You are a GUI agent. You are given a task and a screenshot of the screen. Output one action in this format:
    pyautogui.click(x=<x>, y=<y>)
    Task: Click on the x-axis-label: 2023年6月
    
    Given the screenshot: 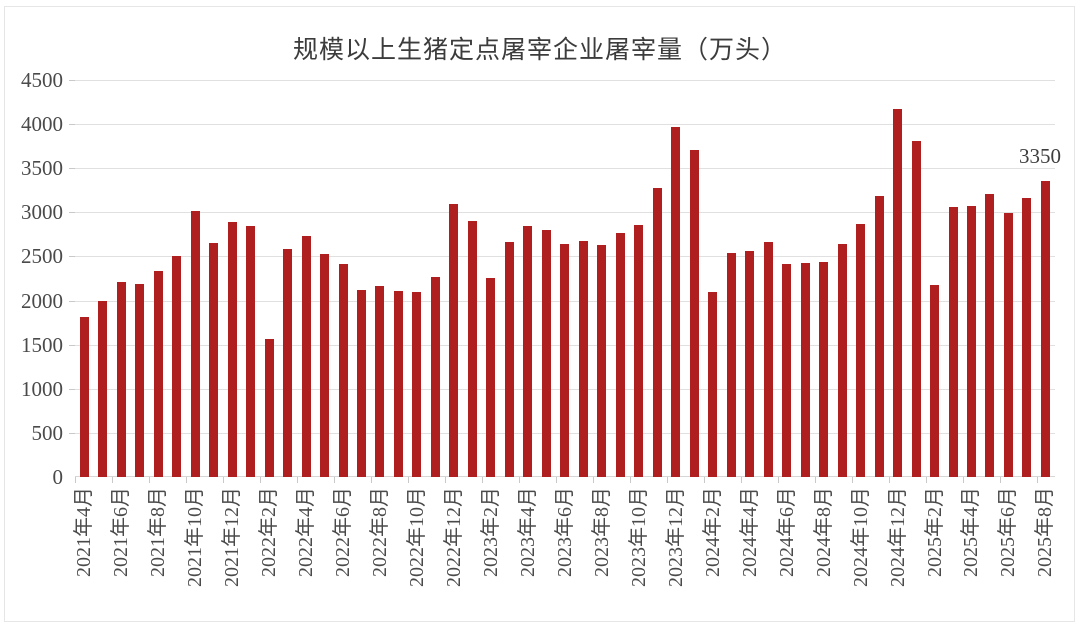 What is the action you would take?
    pyautogui.click(x=564, y=532)
    